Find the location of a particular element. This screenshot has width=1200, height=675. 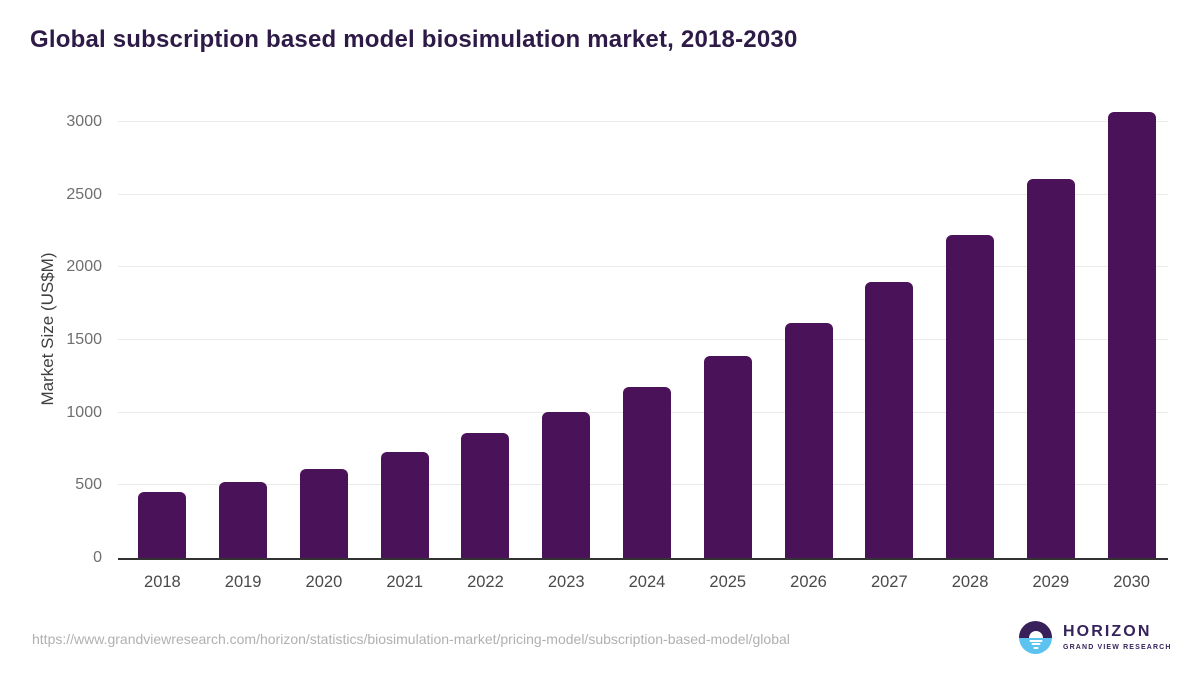

y-tick-label: 2500 is located at coordinates (84, 194).